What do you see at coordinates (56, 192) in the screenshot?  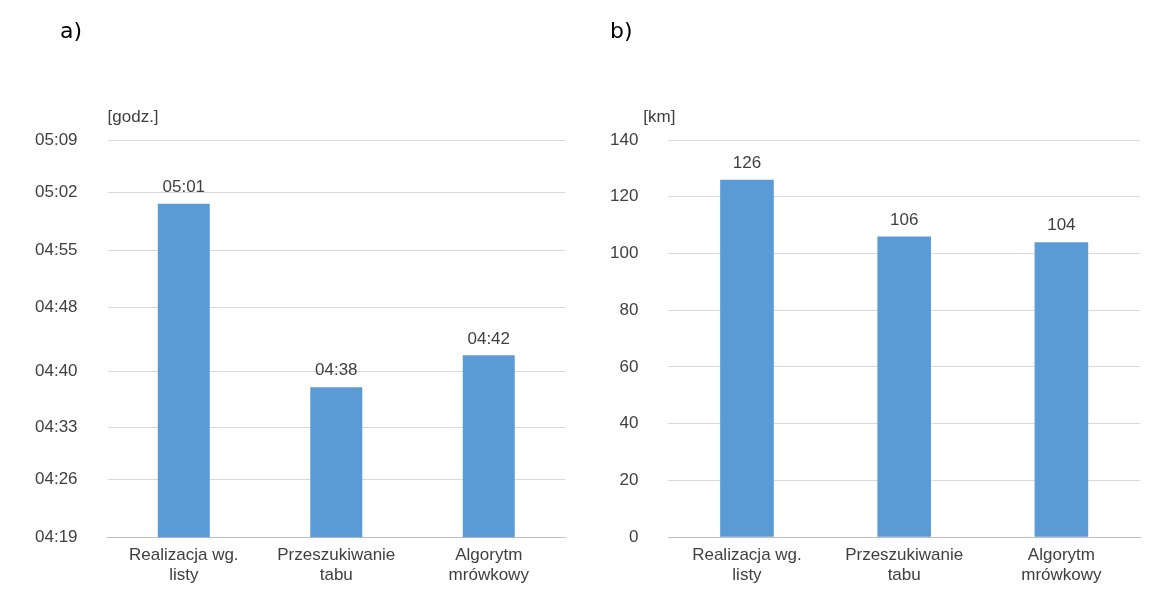 I see `y-tick-label: 05:02` at bounding box center [56, 192].